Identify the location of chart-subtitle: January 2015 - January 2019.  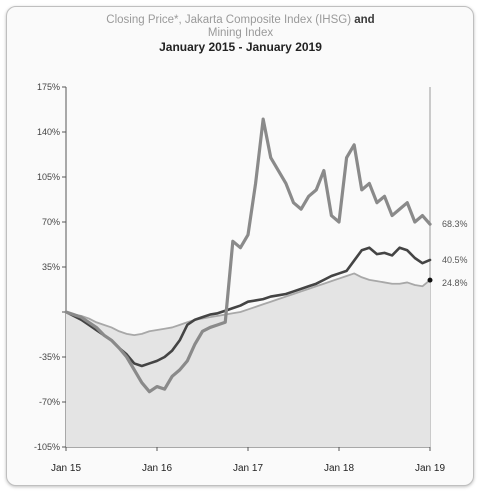
(240, 47).